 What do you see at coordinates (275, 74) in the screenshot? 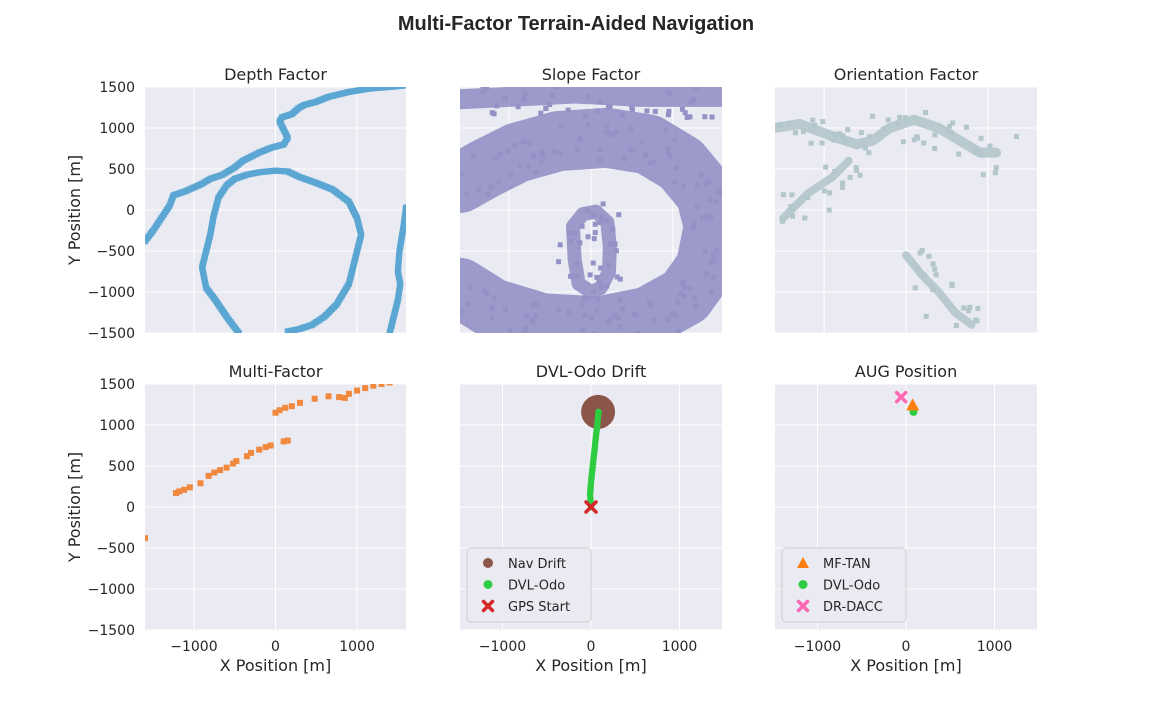
I see `subplot-title: Depth Factor` at bounding box center [275, 74].